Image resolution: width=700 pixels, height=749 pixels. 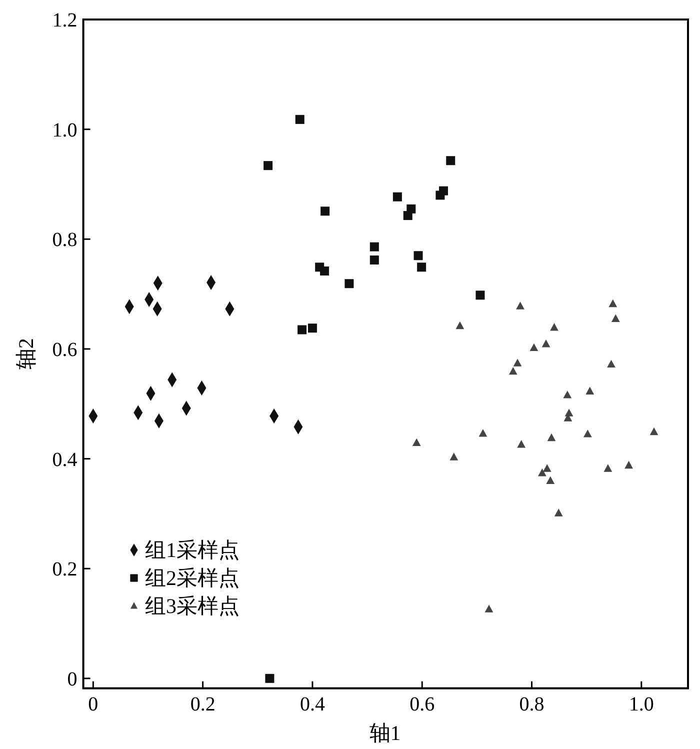 I want to click on x-tick-label: 0.4, so click(x=312, y=704).